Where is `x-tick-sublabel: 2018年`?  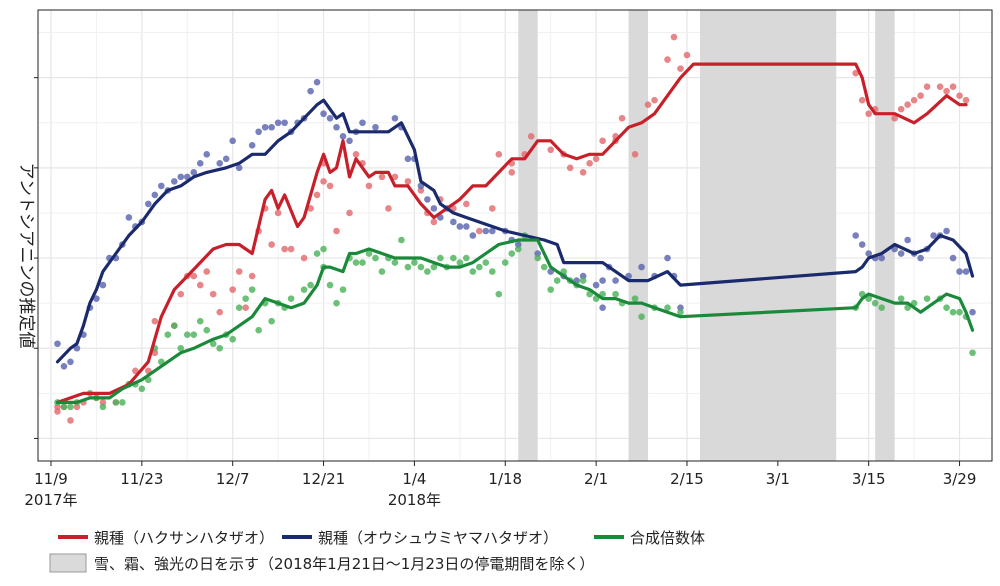
x-tick-sublabel: 2018年 is located at coordinates (414, 500).